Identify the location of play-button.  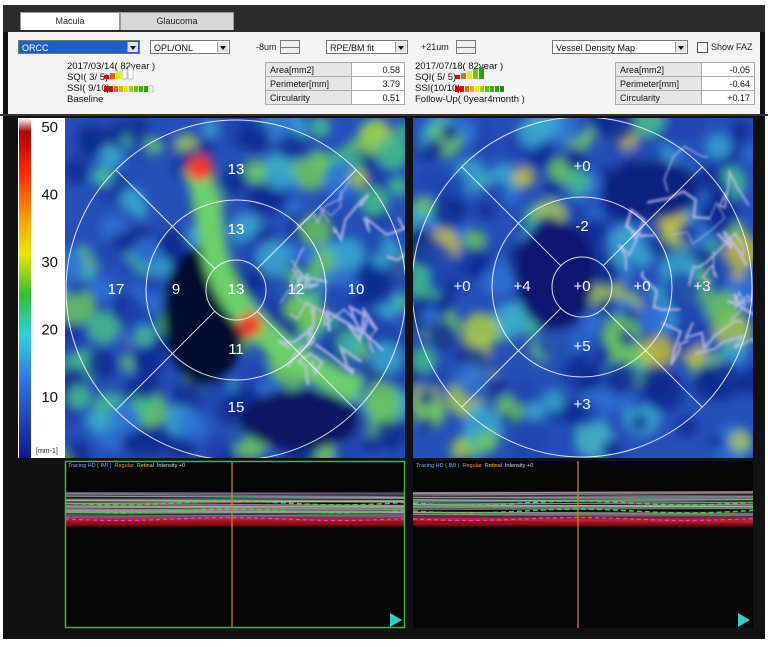
(744, 620).